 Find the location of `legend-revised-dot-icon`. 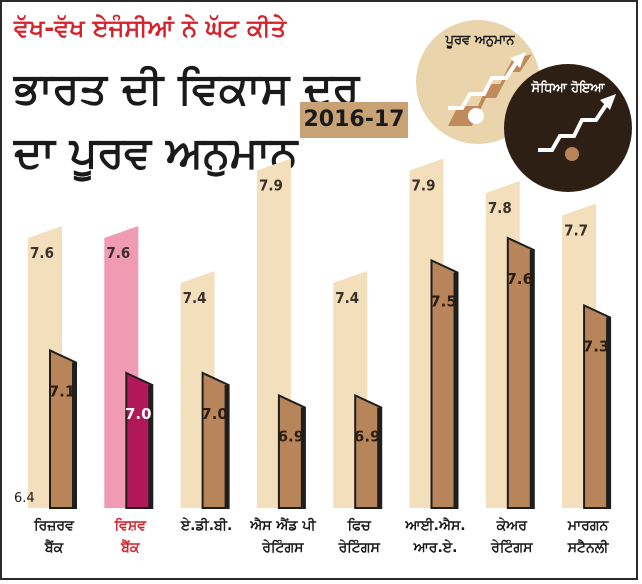

legend-revised-dot-icon is located at coordinates (572, 154).